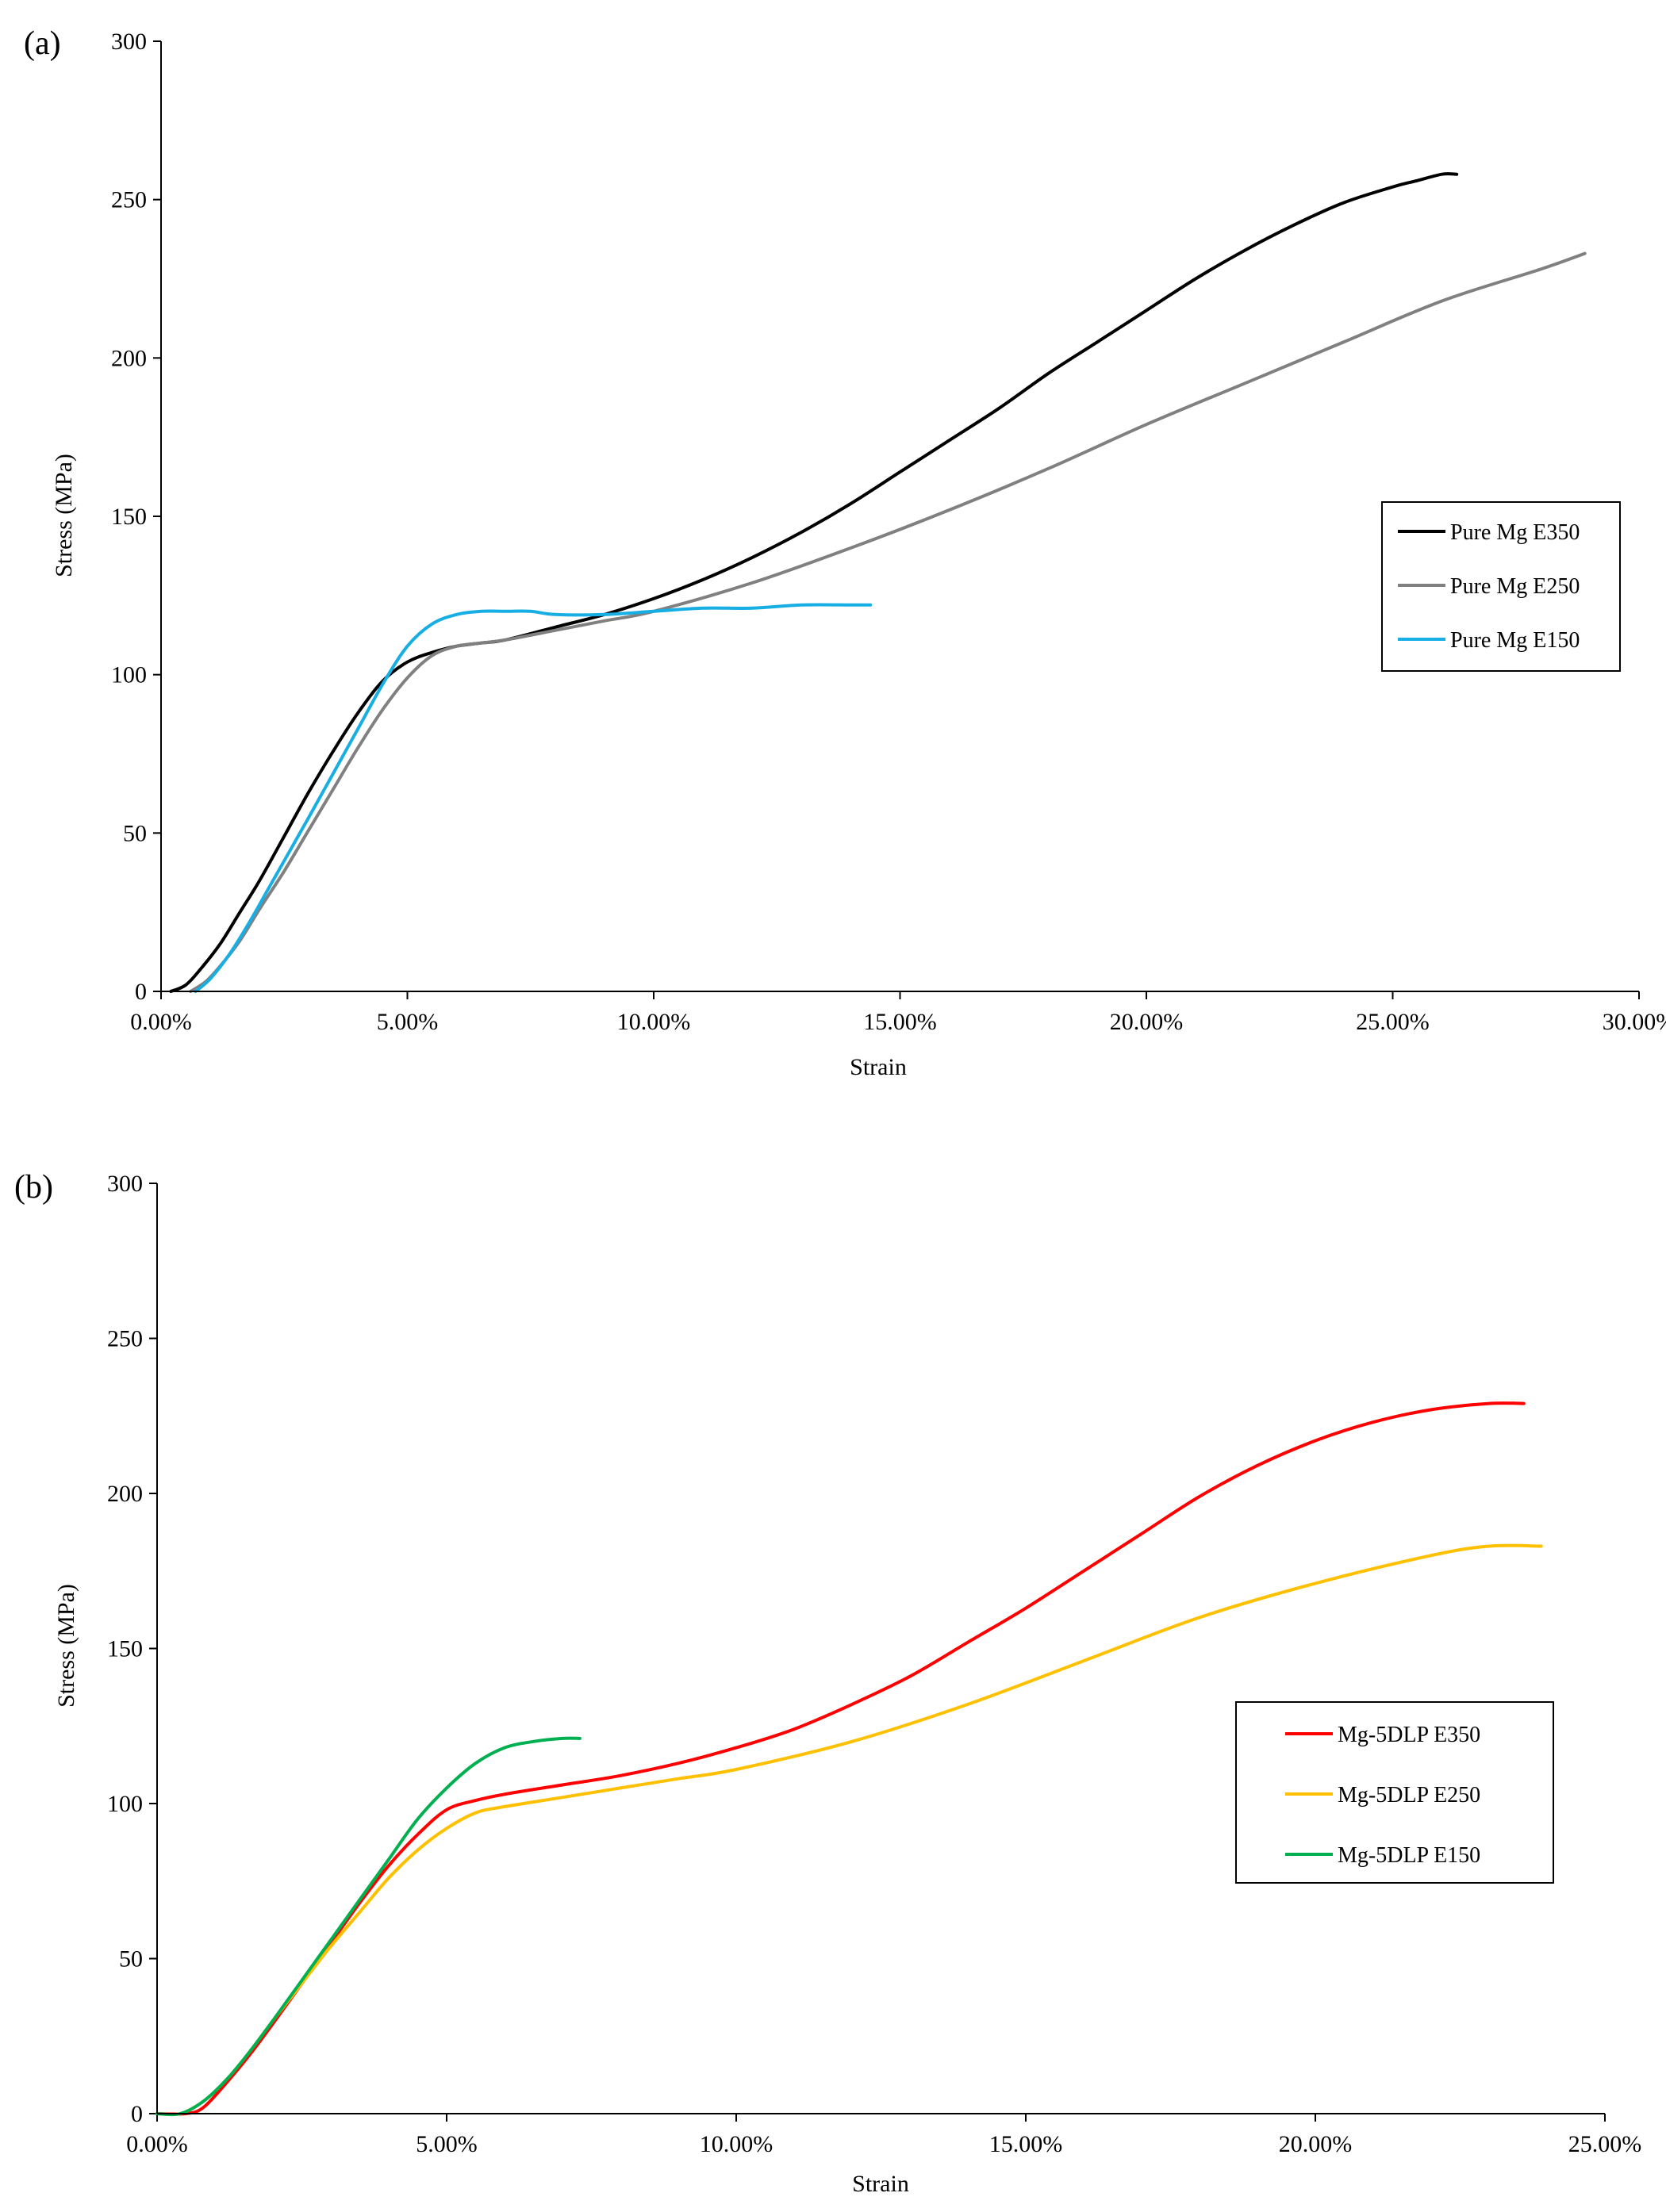 The height and width of the screenshot is (2212, 1666). What do you see at coordinates (533, 798) in the screenshot?
I see `series-line-pure-mg-e150` at bounding box center [533, 798].